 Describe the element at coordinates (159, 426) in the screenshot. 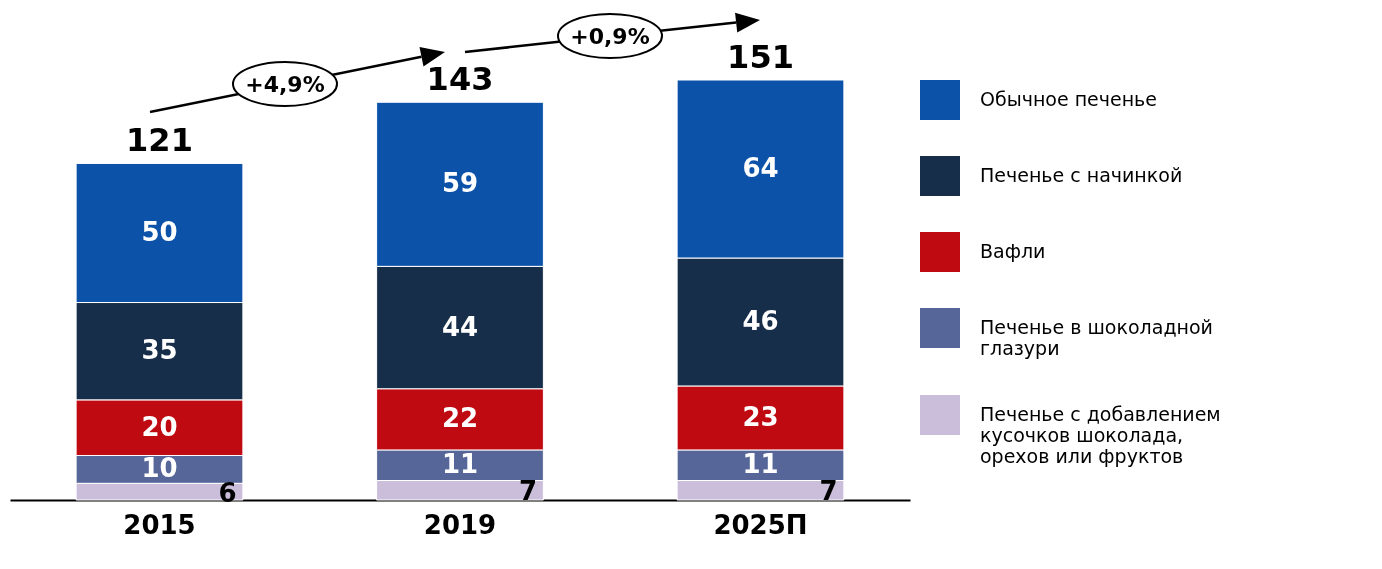

I see `data-label: 20` at that location.